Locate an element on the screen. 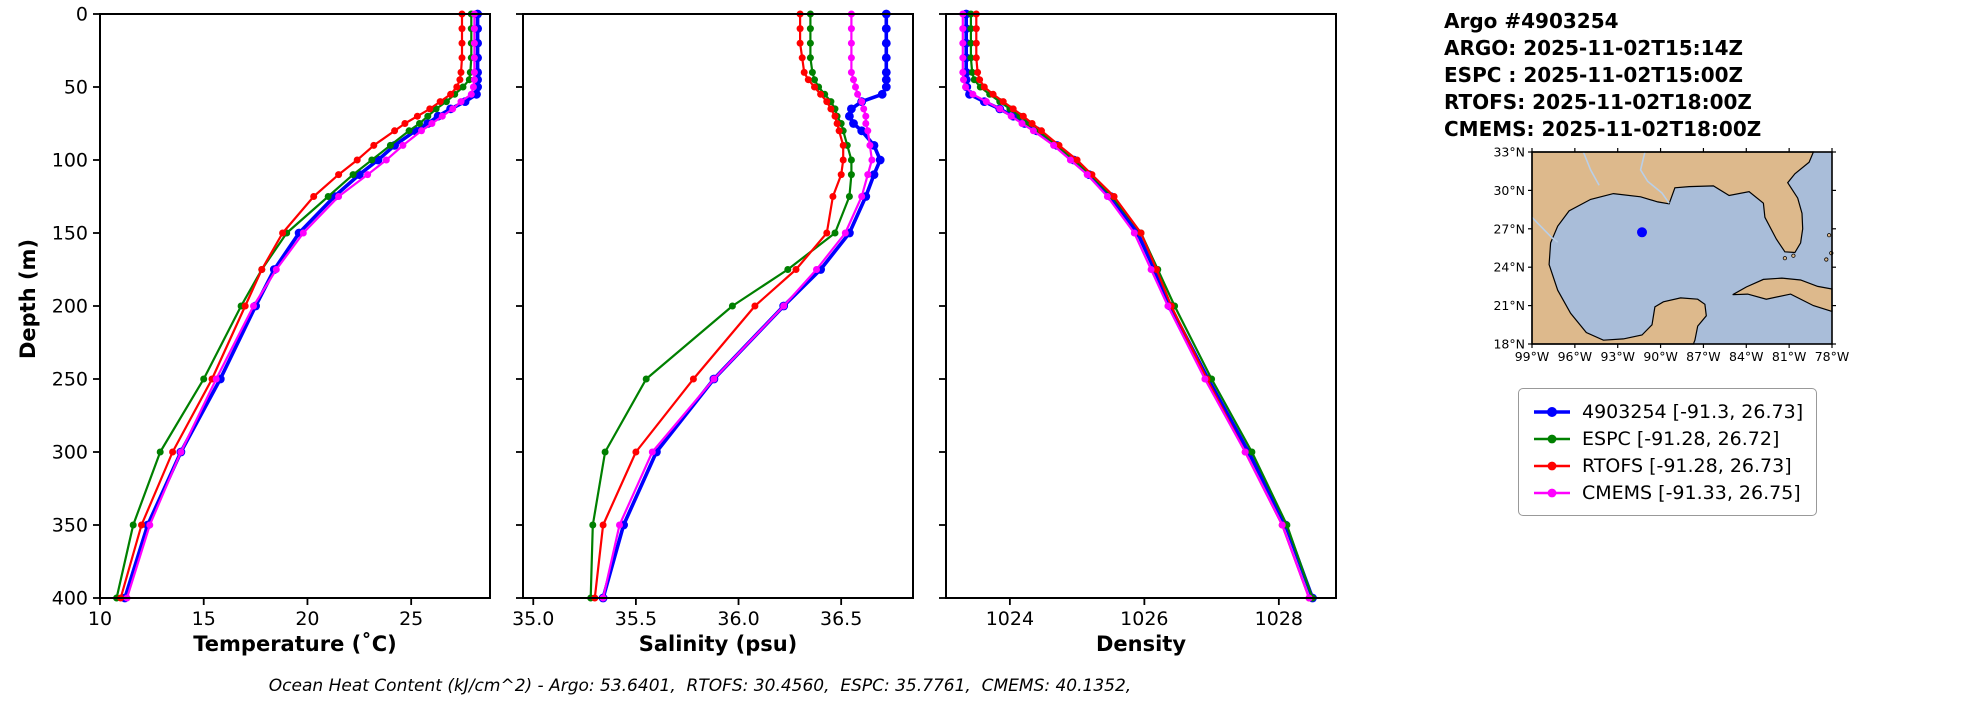  legend-label: ESPC [-91.28, 26.72] is located at coordinates (1681, 438).